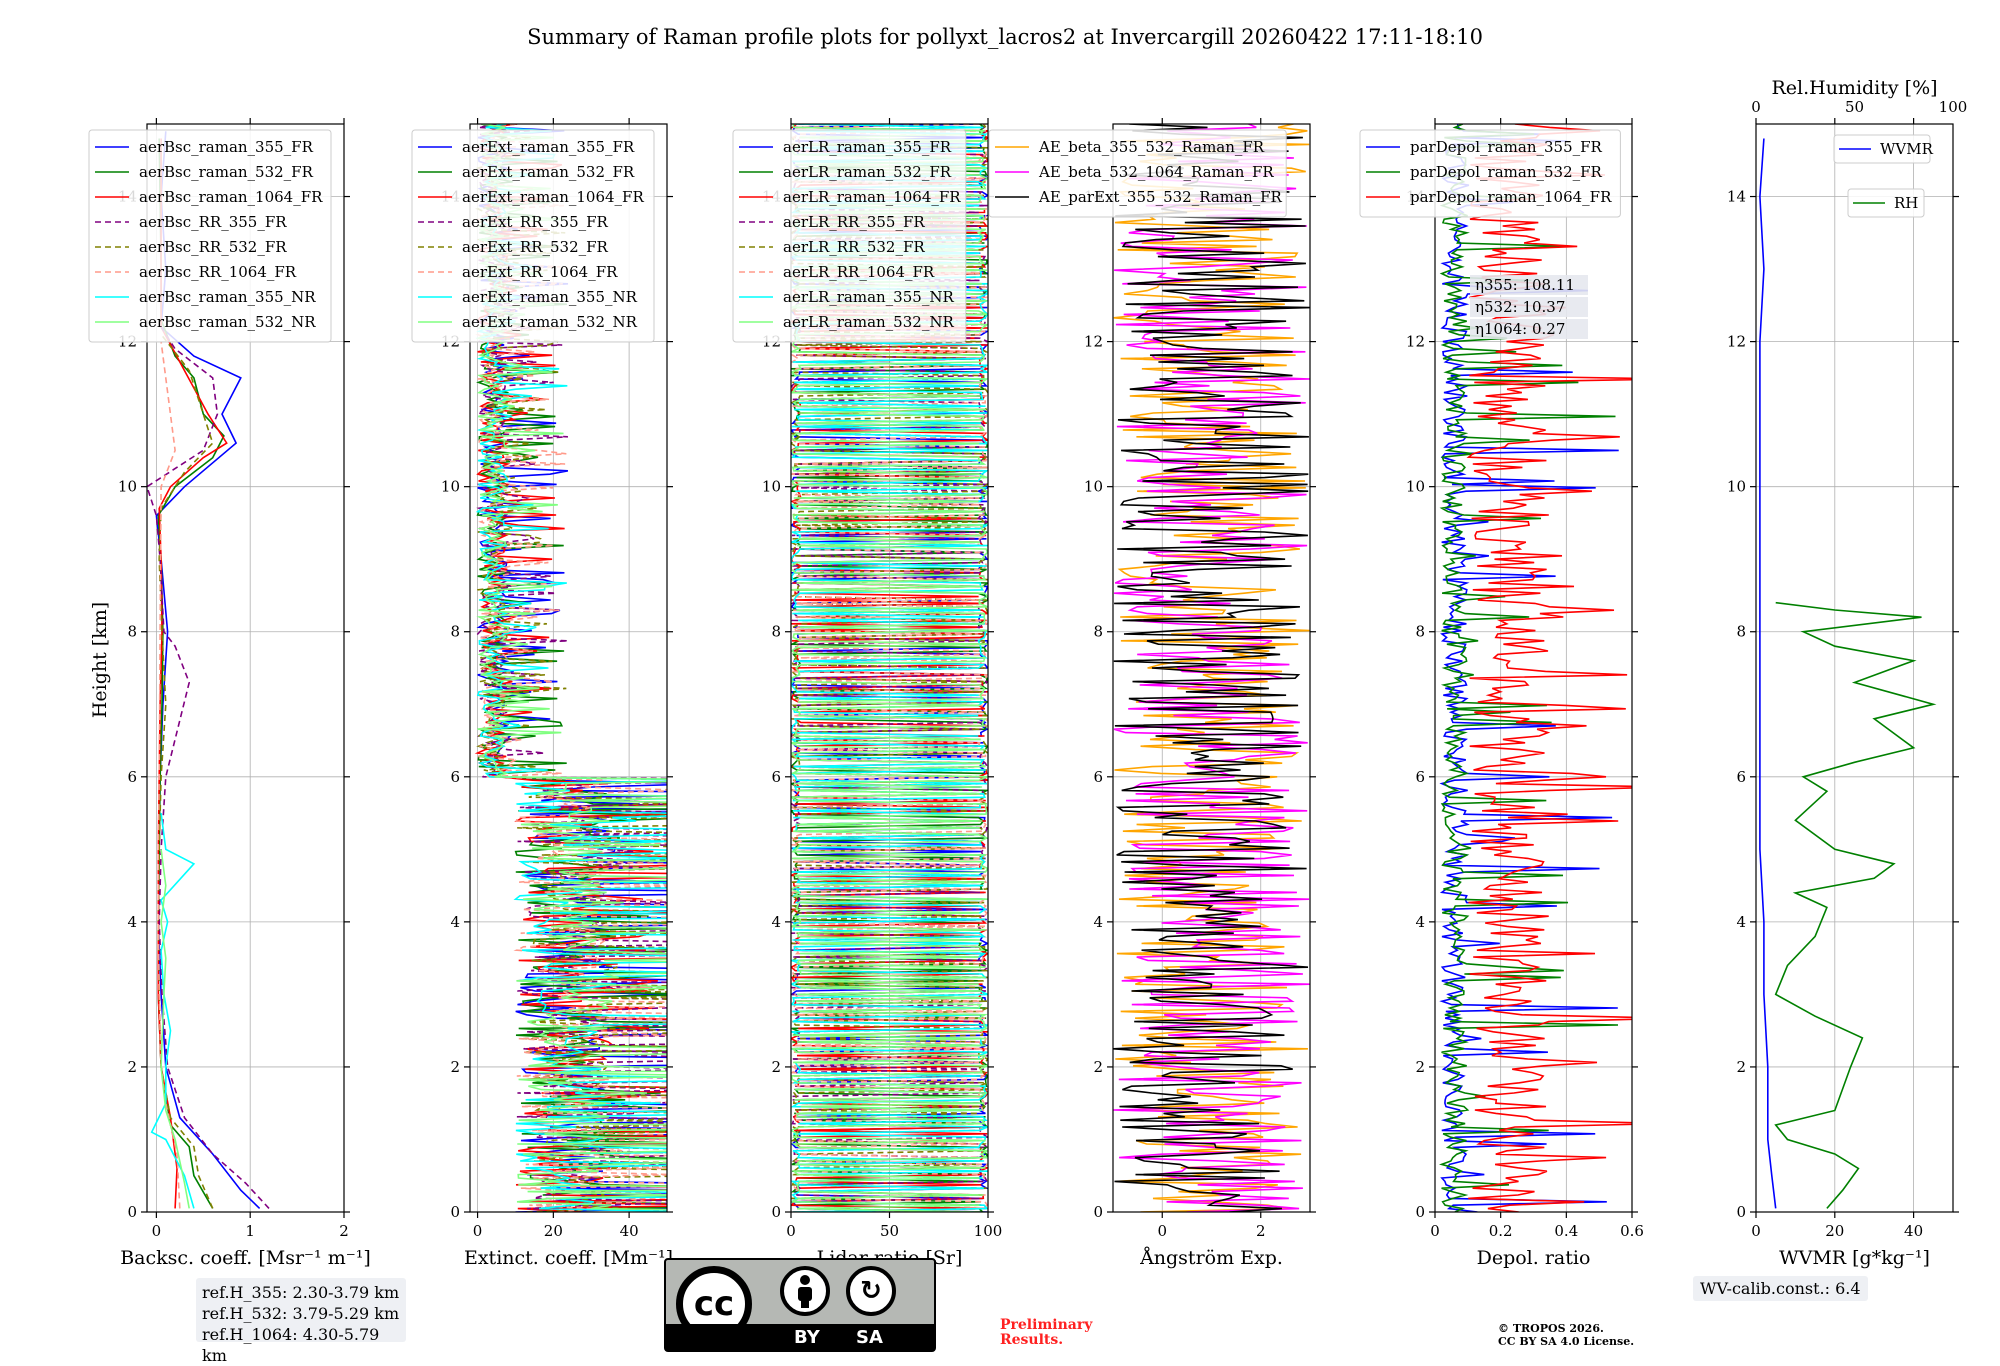  I want to click on series-line-parDepol_raman_532_FR, so click(1528, 668).